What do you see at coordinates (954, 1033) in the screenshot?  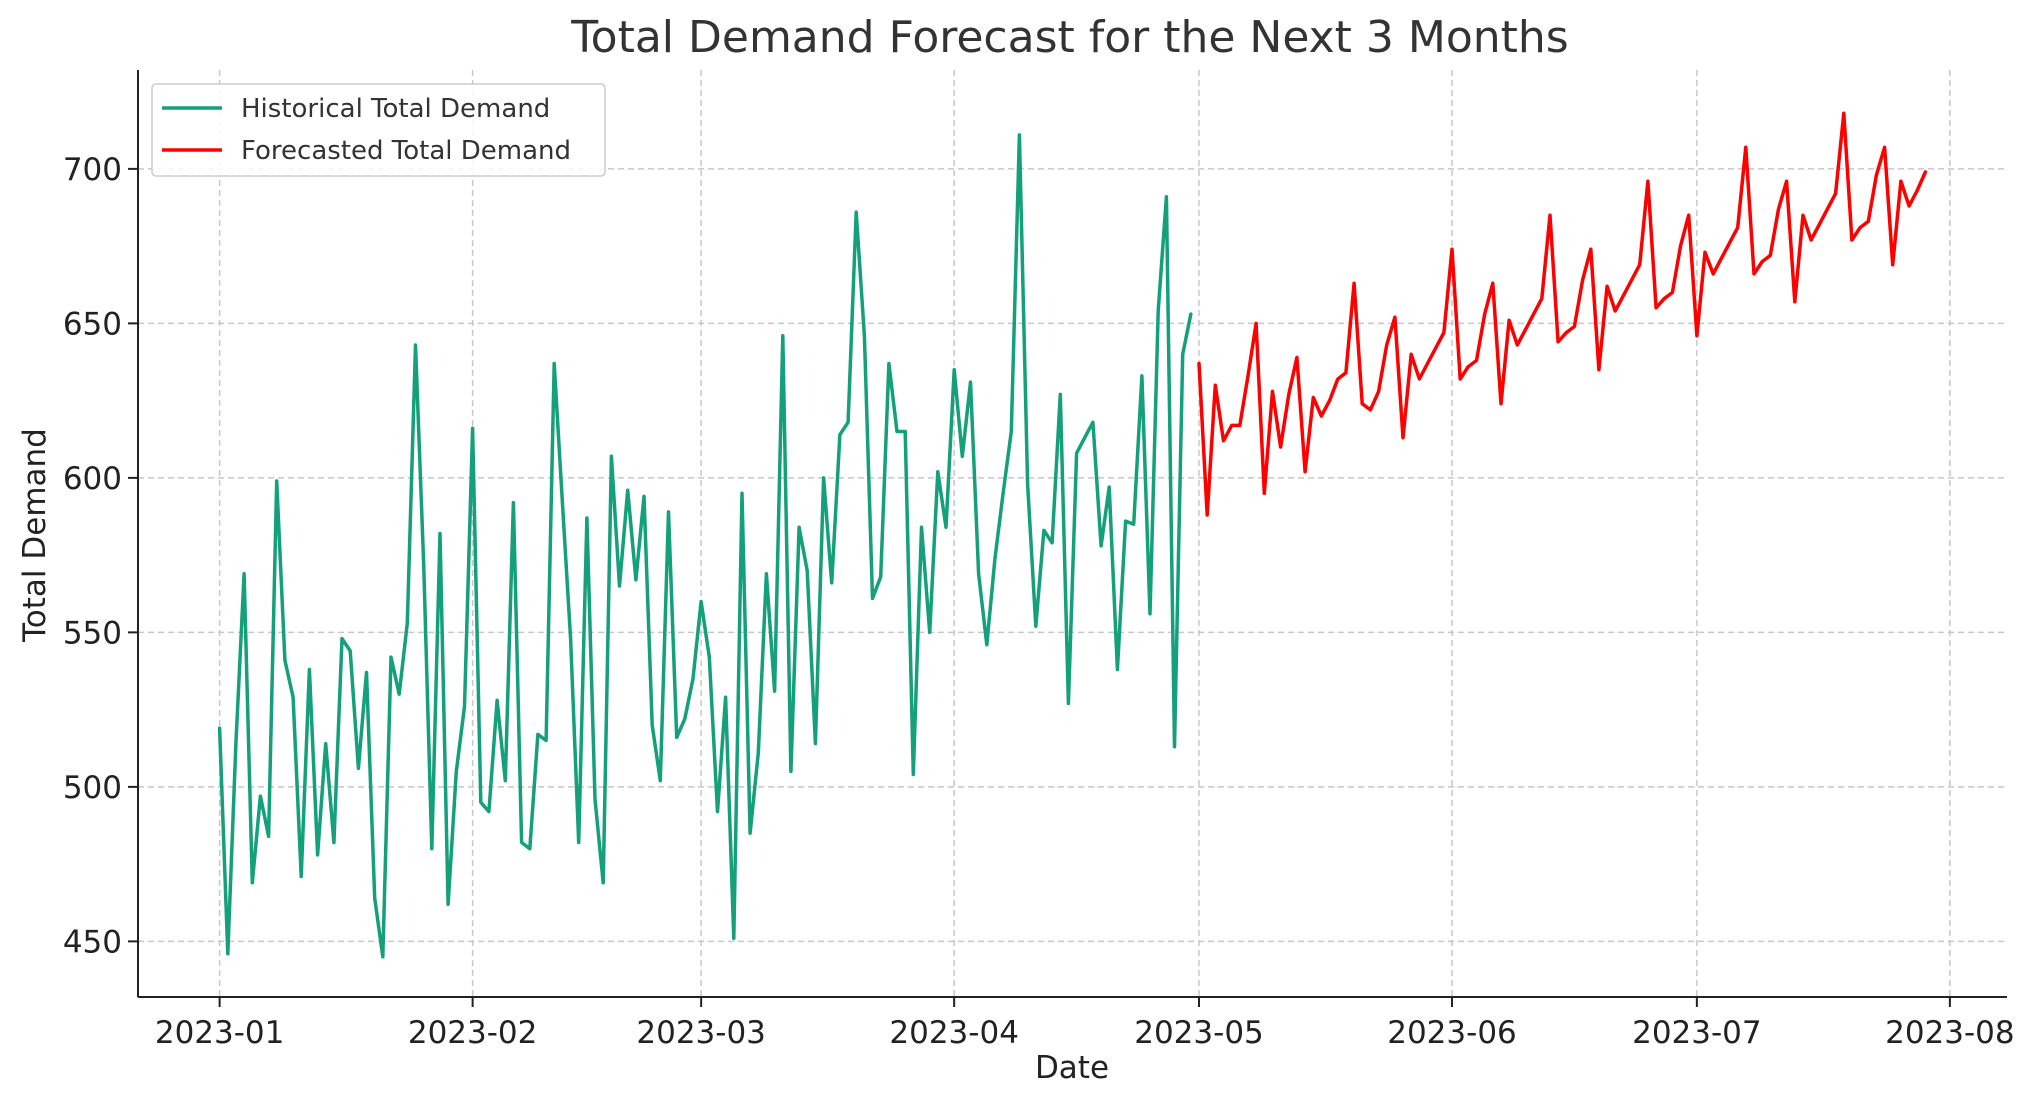 I see `x-tick-label: 2023-04` at bounding box center [954, 1033].